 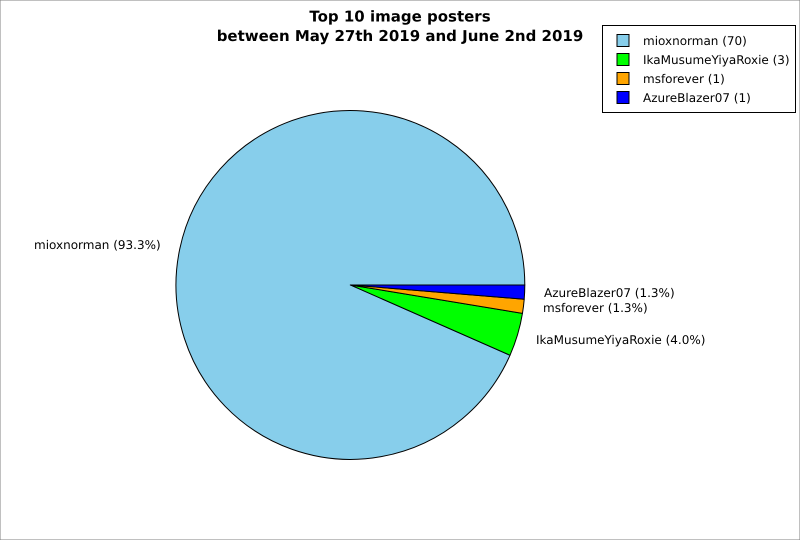 What do you see at coordinates (97, 245) in the screenshot?
I see `data-label: mioxnorman (93.3%)` at bounding box center [97, 245].